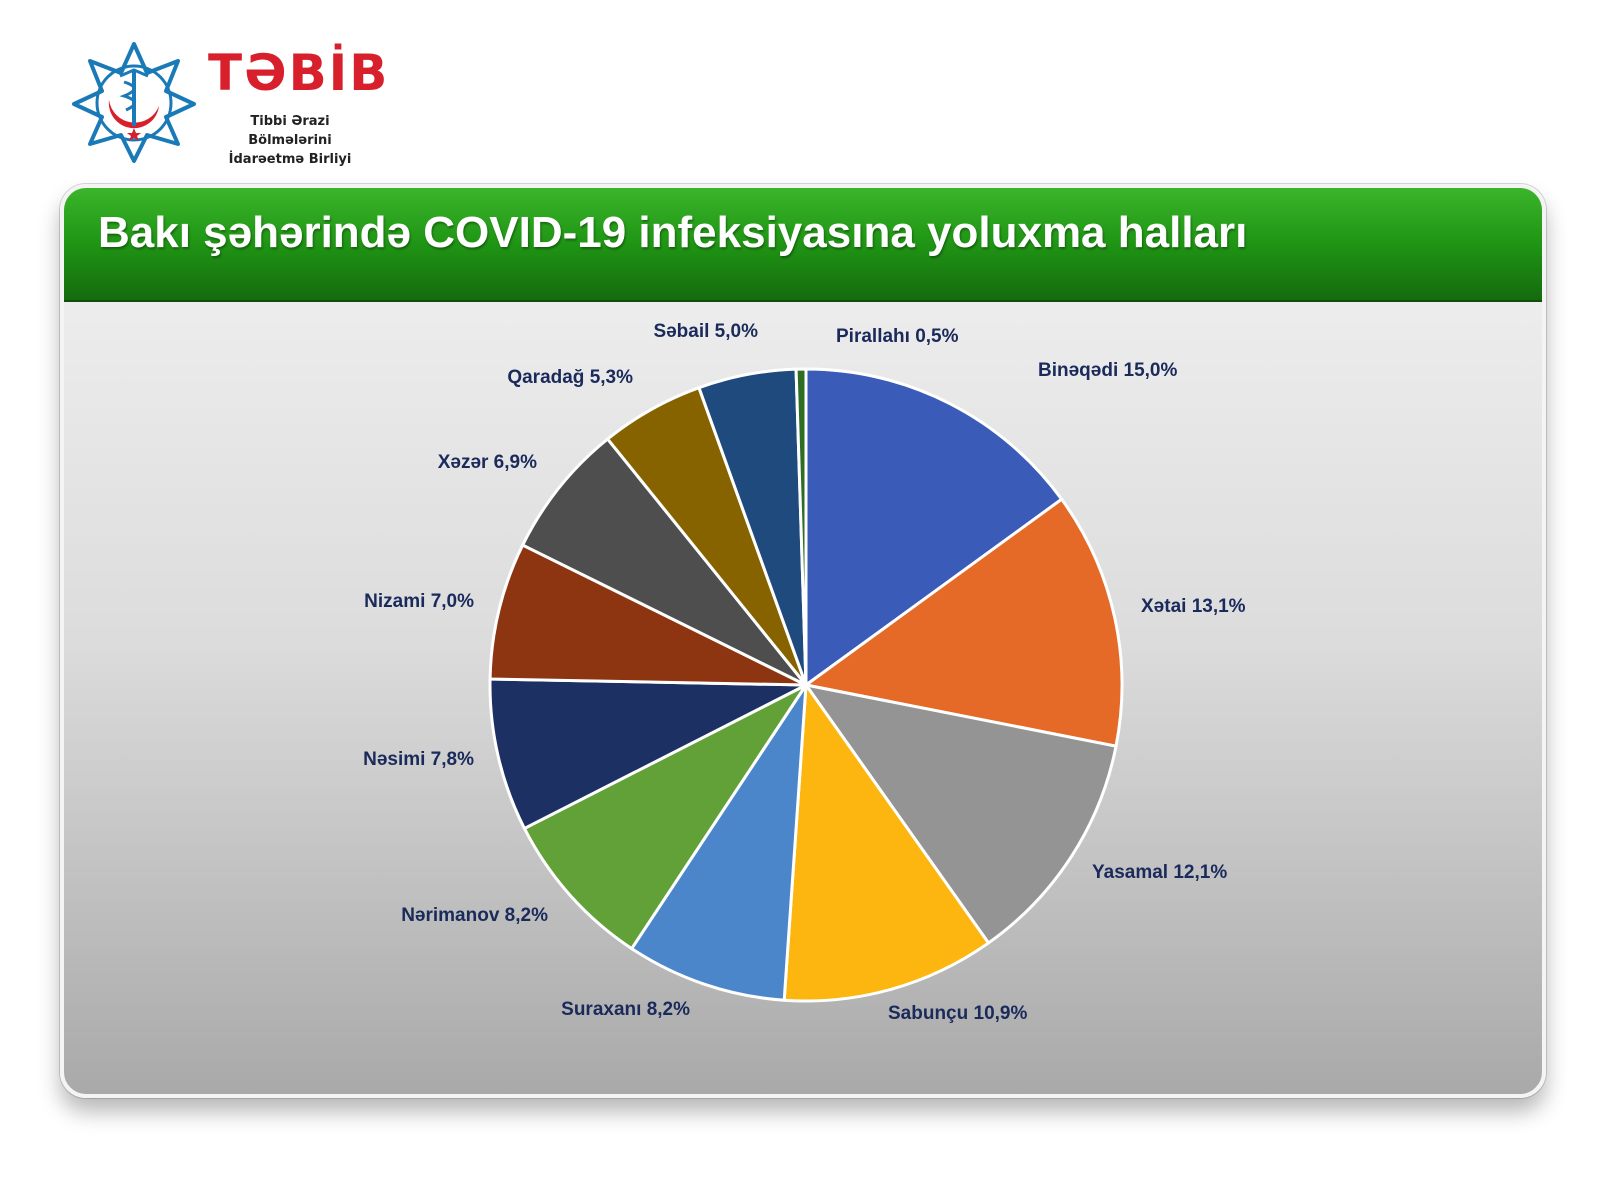 The image size is (1600, 1187). Describe the element at coordinates (487, 462) in the screenshot. I see `pie-slice-label: Xəzər 6,9%` at that location.